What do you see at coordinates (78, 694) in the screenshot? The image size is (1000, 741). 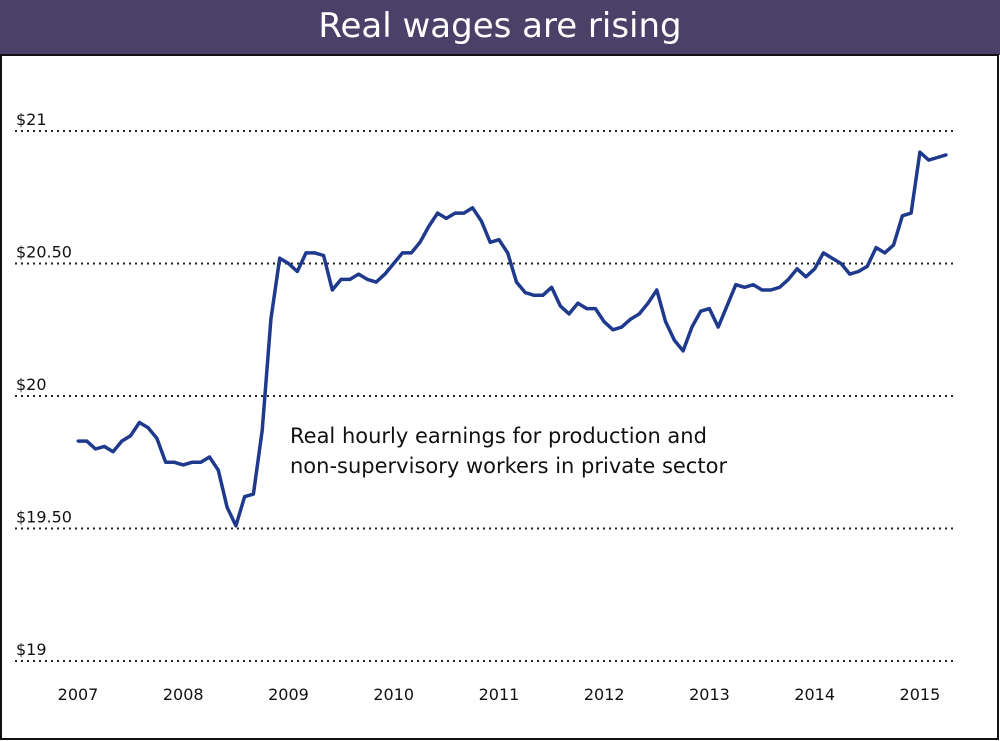 I see `x-tick-label: 2007` at bounding box center [78, 694].